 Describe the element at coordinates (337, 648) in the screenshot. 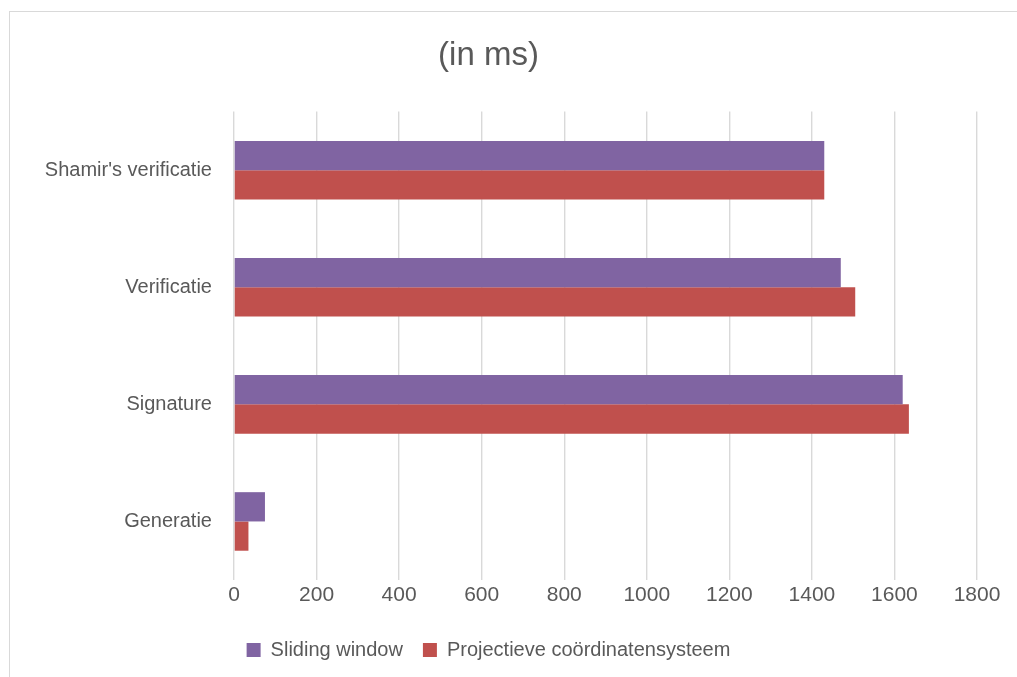

I see `legend-label: Sliding window` at that location.